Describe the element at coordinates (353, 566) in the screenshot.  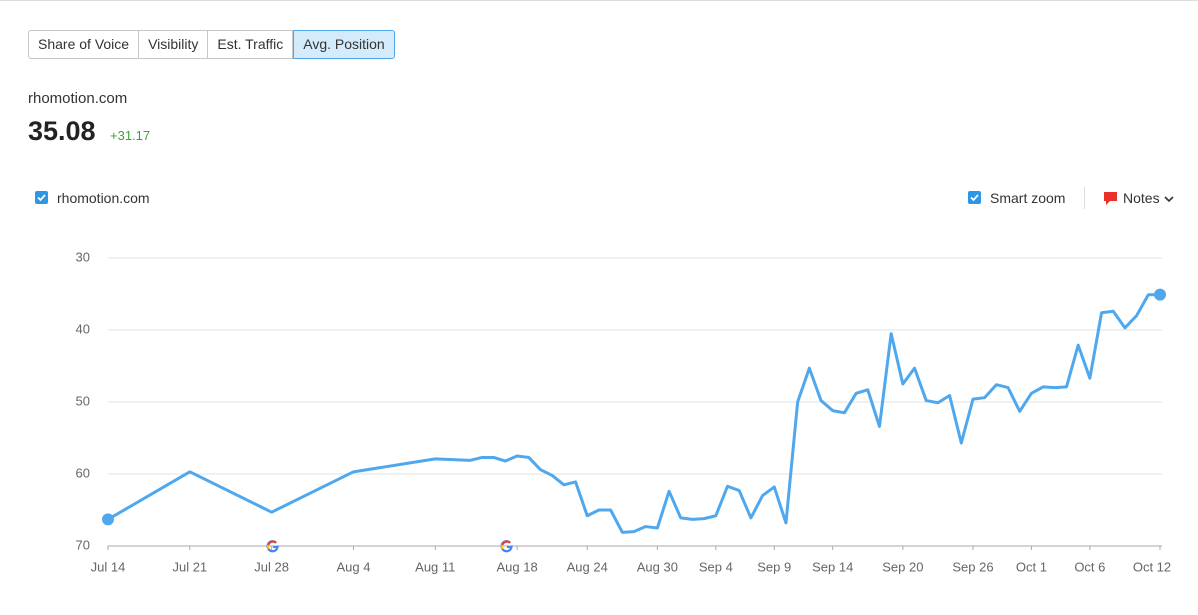
I see `x-tick-label: Aug 4` at that location.